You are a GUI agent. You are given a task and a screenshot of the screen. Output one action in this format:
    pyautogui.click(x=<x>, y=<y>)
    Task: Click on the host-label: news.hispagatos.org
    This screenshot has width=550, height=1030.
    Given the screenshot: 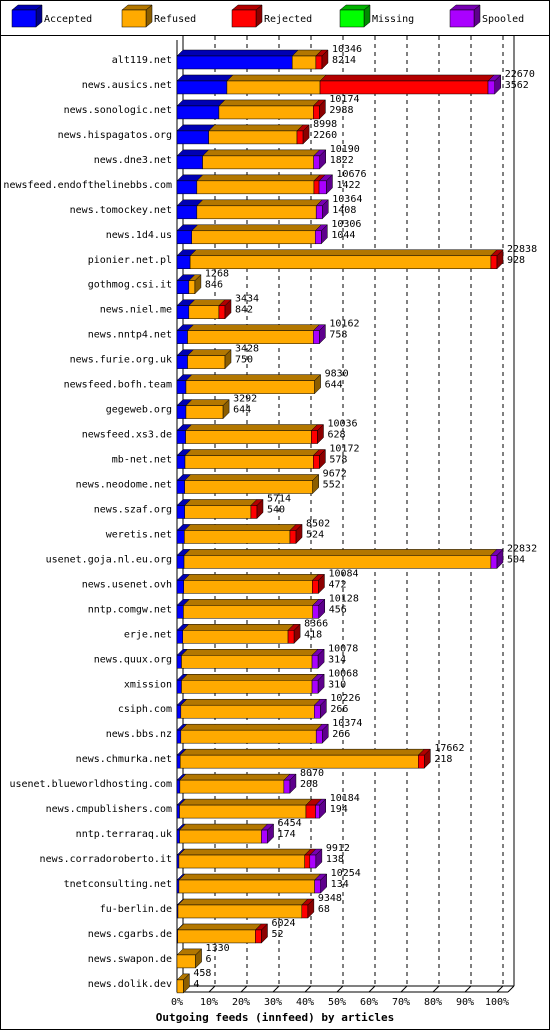 What is the action you would take?
    pyautogui.click(x=115, y=135)
    